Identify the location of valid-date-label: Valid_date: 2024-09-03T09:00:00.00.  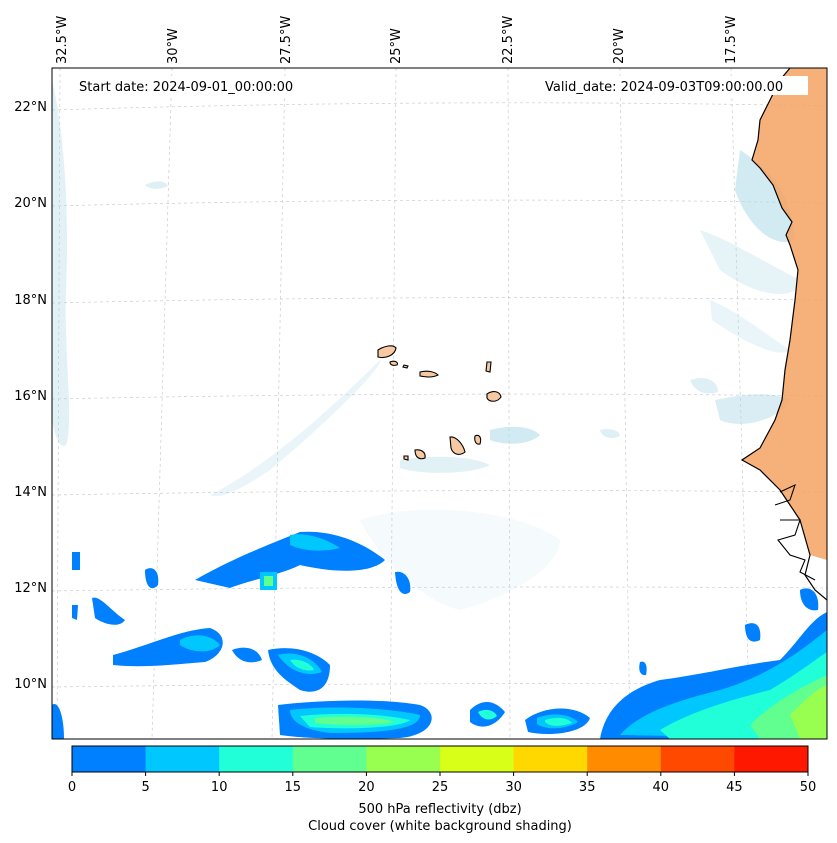
(664, 87).